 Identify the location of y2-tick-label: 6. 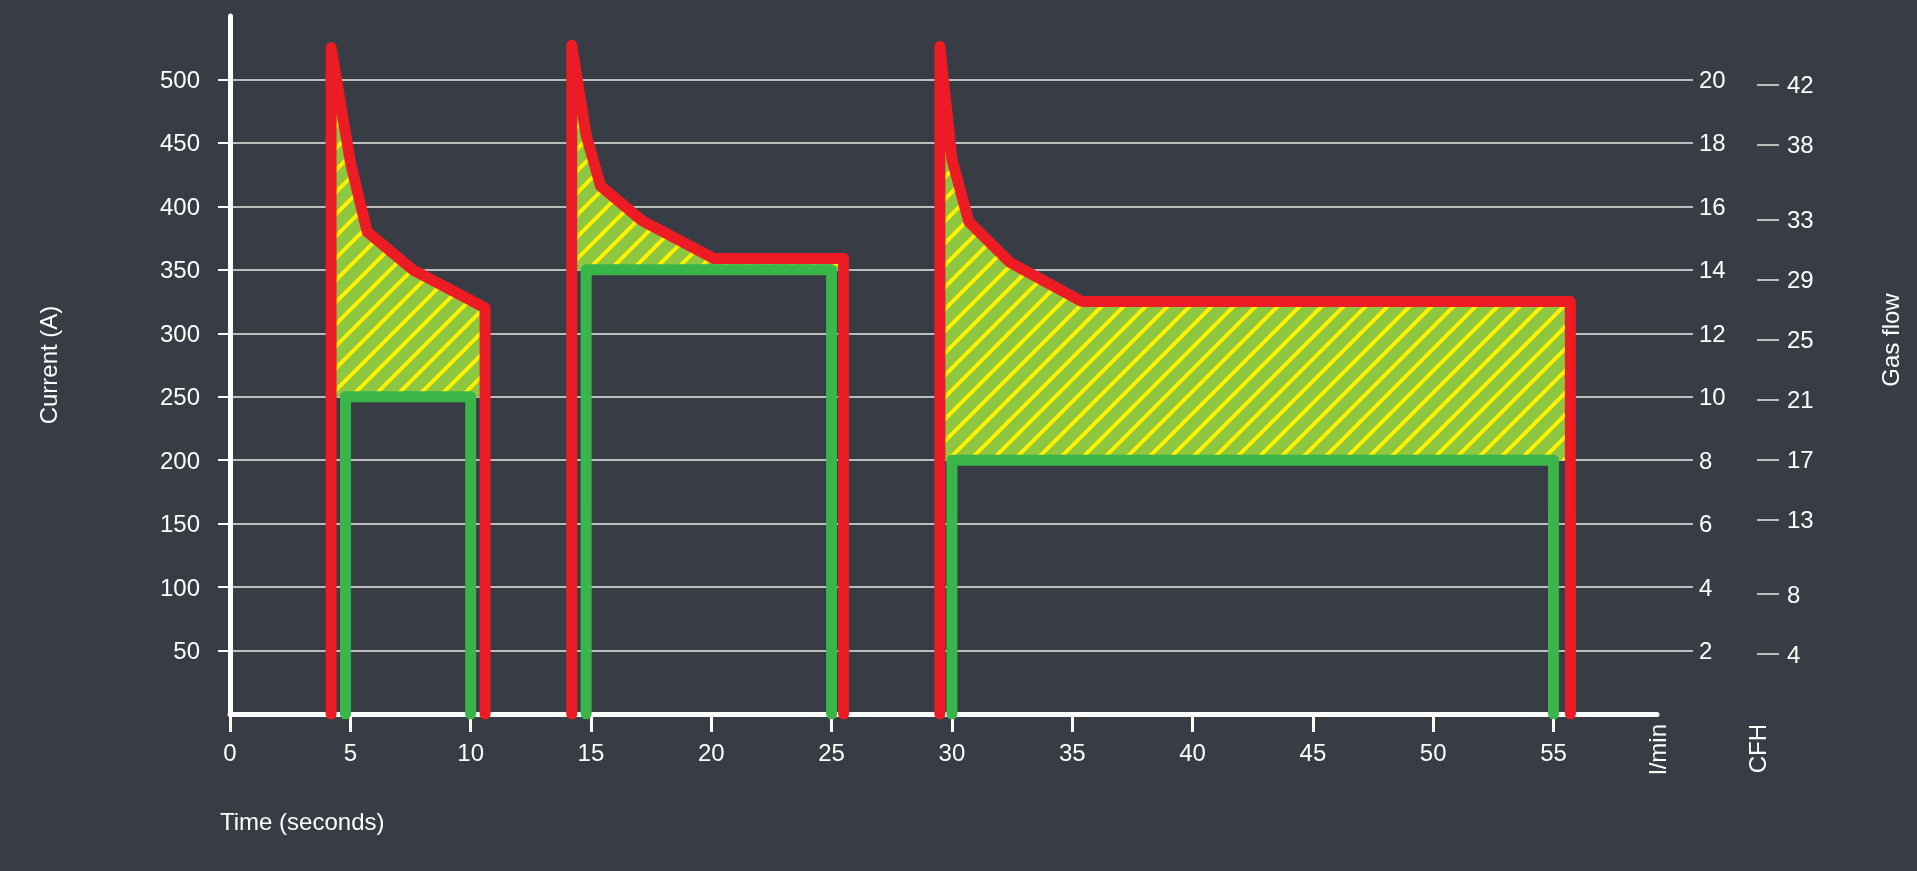
(1706, 524).